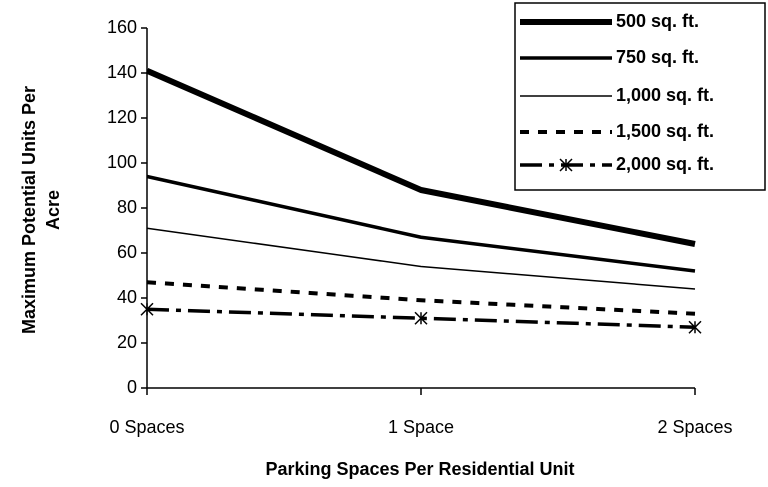  What do you see at coordinates (665, 95) in the screenshot?
I see `legend-label: 1,000 sq. ft.` at bounding box center [665, 95].